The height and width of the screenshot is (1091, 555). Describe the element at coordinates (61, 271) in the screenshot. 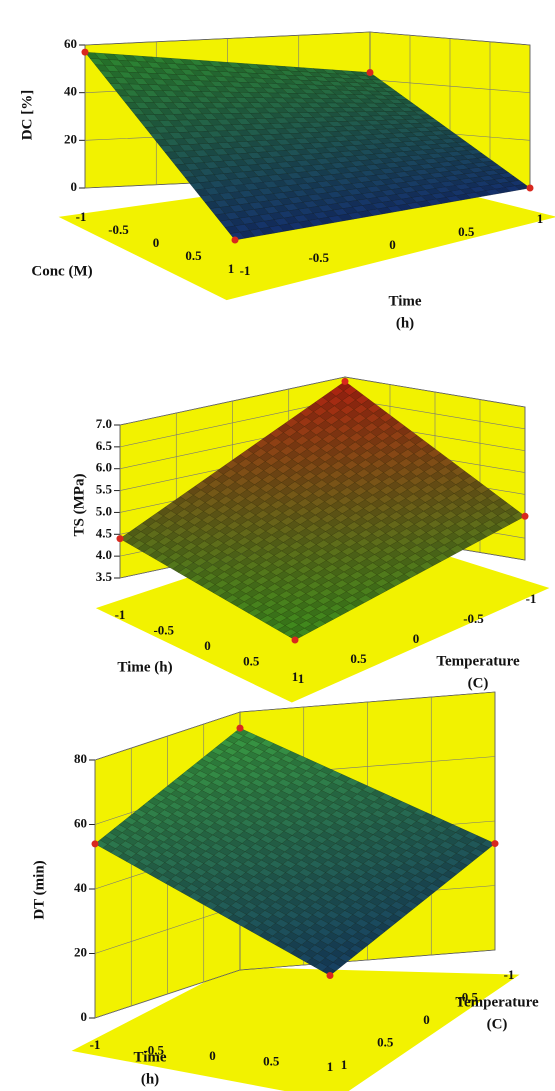

I see `axis-title: Conc (M)` at that location.